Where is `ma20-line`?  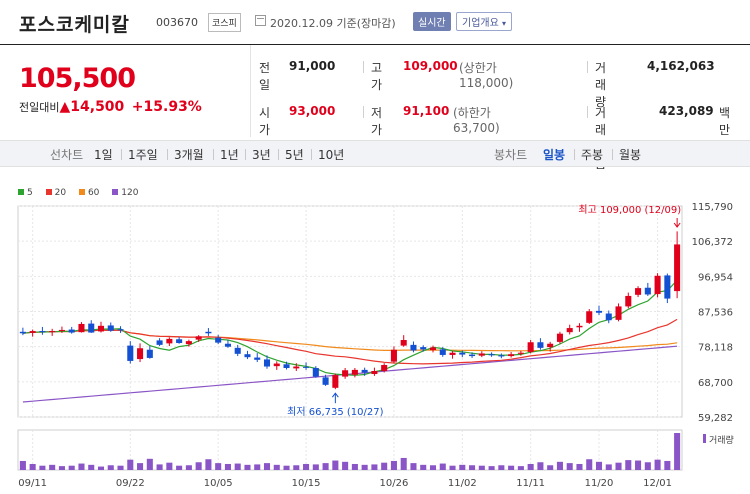
ma20-line is located at coordinates (350, 341).